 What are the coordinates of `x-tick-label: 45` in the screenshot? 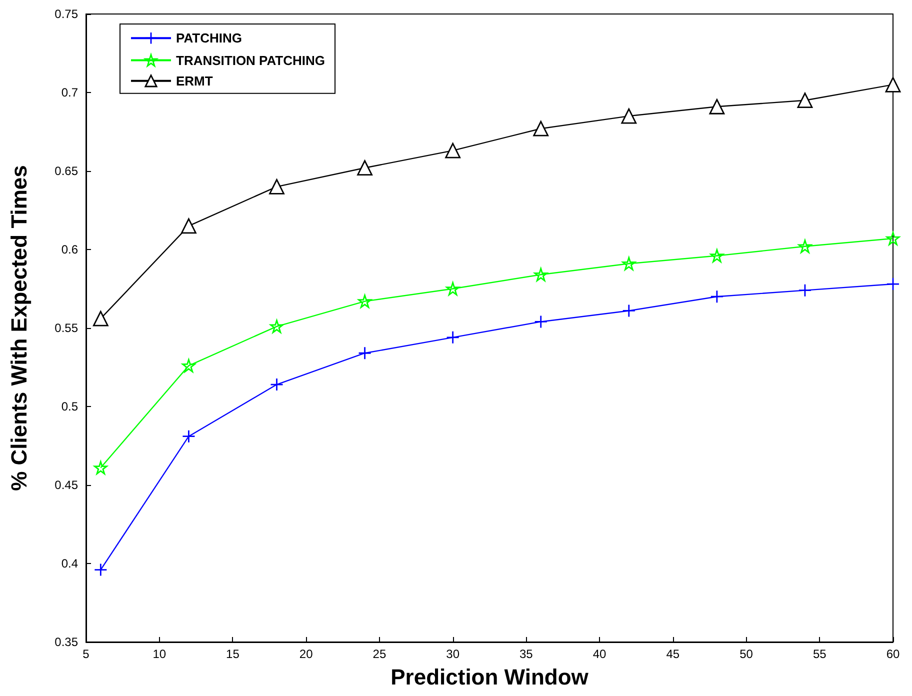 It's located at (673, 654).